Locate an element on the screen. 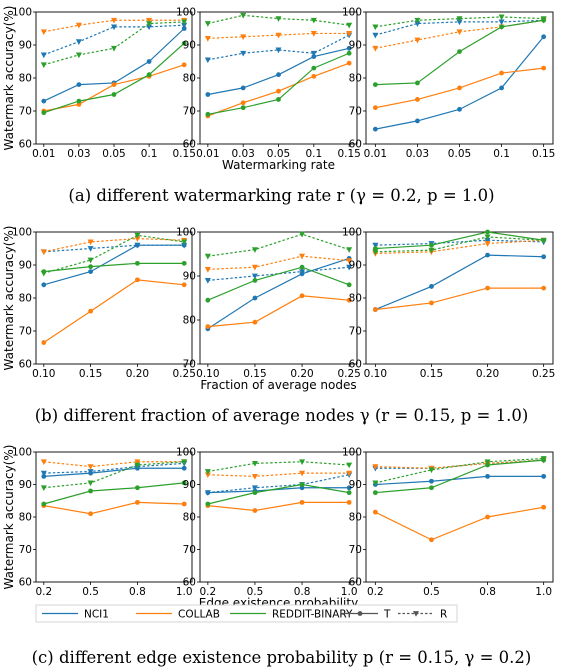 This screenshot has width=563, height=672. x-tick-label: 0.25 is located at coordinates (348, 374).